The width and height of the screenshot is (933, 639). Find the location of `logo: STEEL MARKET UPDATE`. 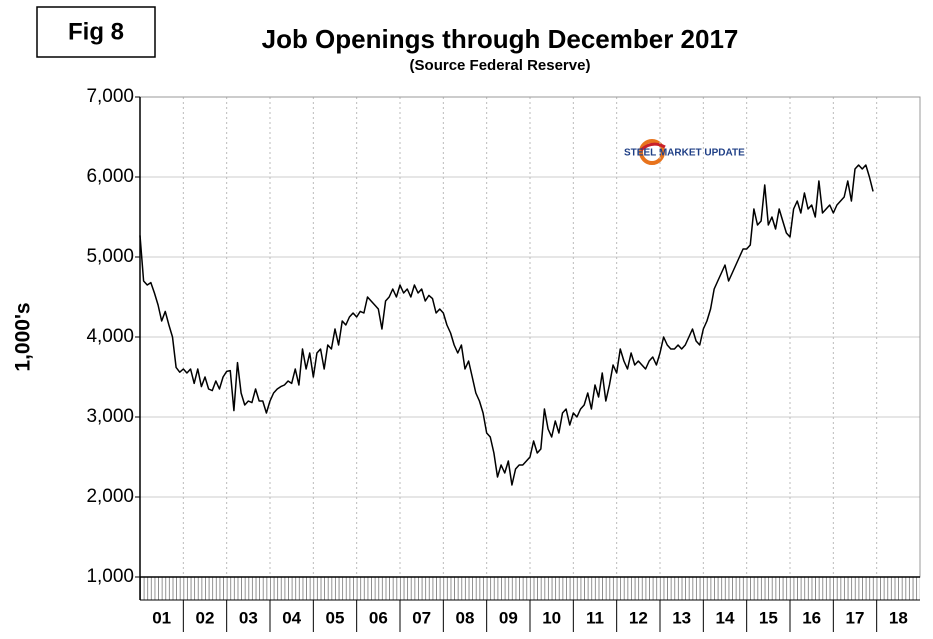

logo: STEEL MARKET UPDATE is located at coordinates (684, 152).